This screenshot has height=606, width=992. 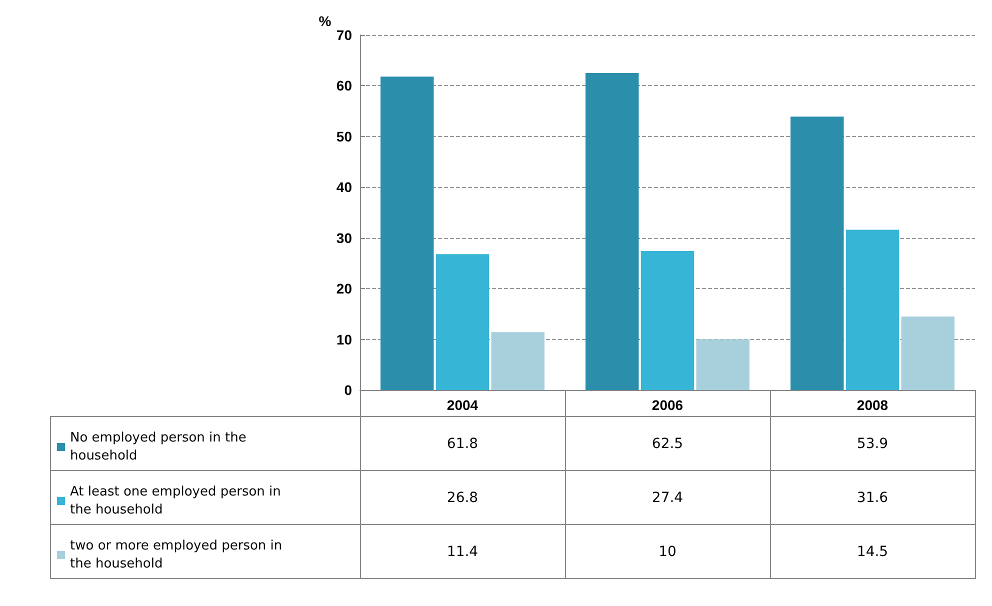 I want to click on data-label: 26.8, so click(x=462, y=497).